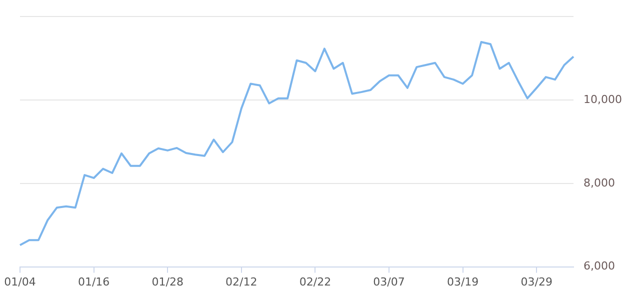 This screenshot has width=640, height=294. I want to click on x-tick-label: 03/07, so click(389, 281).